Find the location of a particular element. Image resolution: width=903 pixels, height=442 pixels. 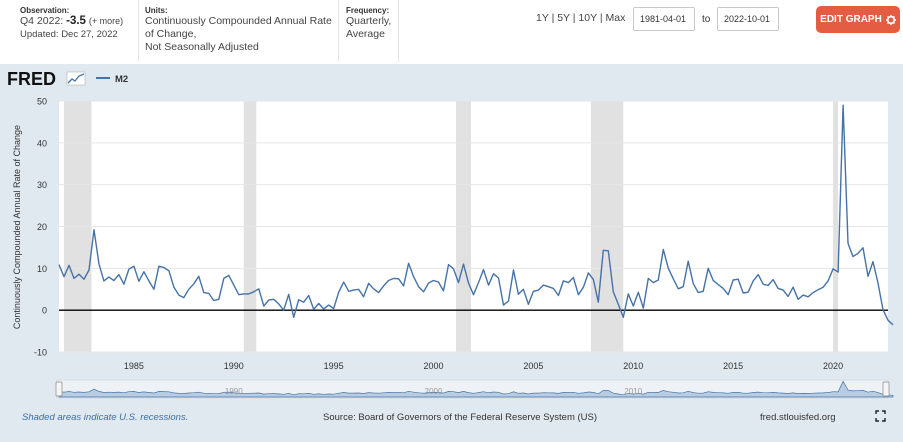

navigator-label: 2000 is located at coordinates (434, 391).